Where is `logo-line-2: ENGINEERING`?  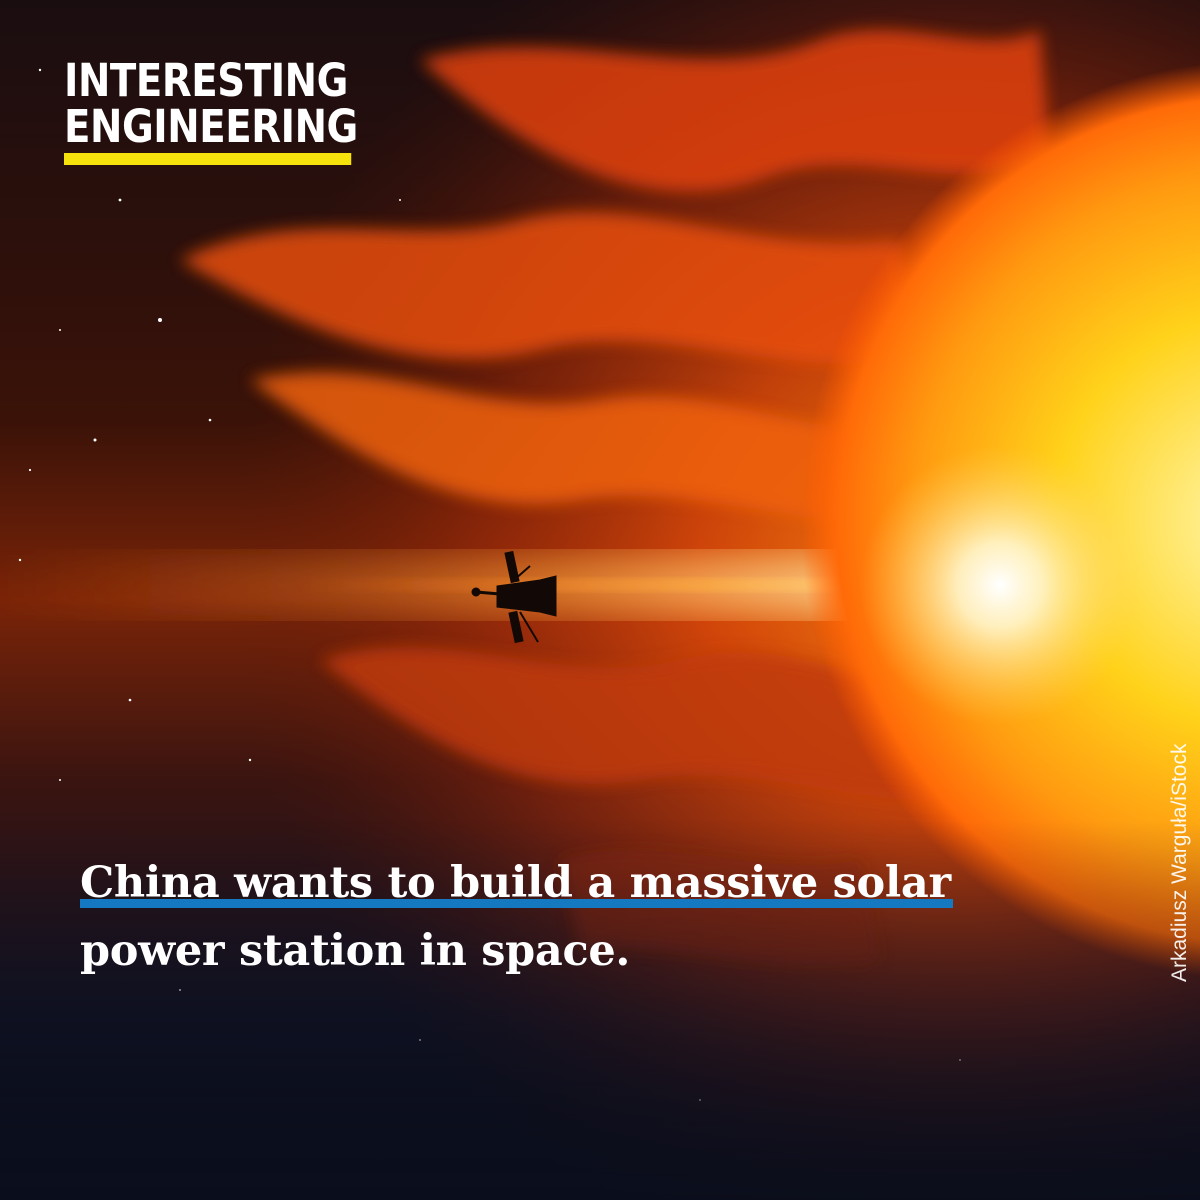 logo-line-2: ENGINEERING is located at coordinates (211, 126).